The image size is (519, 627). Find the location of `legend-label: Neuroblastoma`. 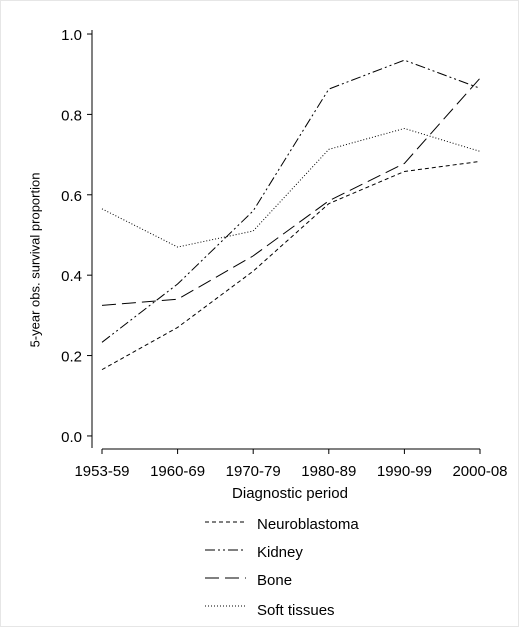

legend-label: Neuroblastoma is located at coordinates (308, 524).